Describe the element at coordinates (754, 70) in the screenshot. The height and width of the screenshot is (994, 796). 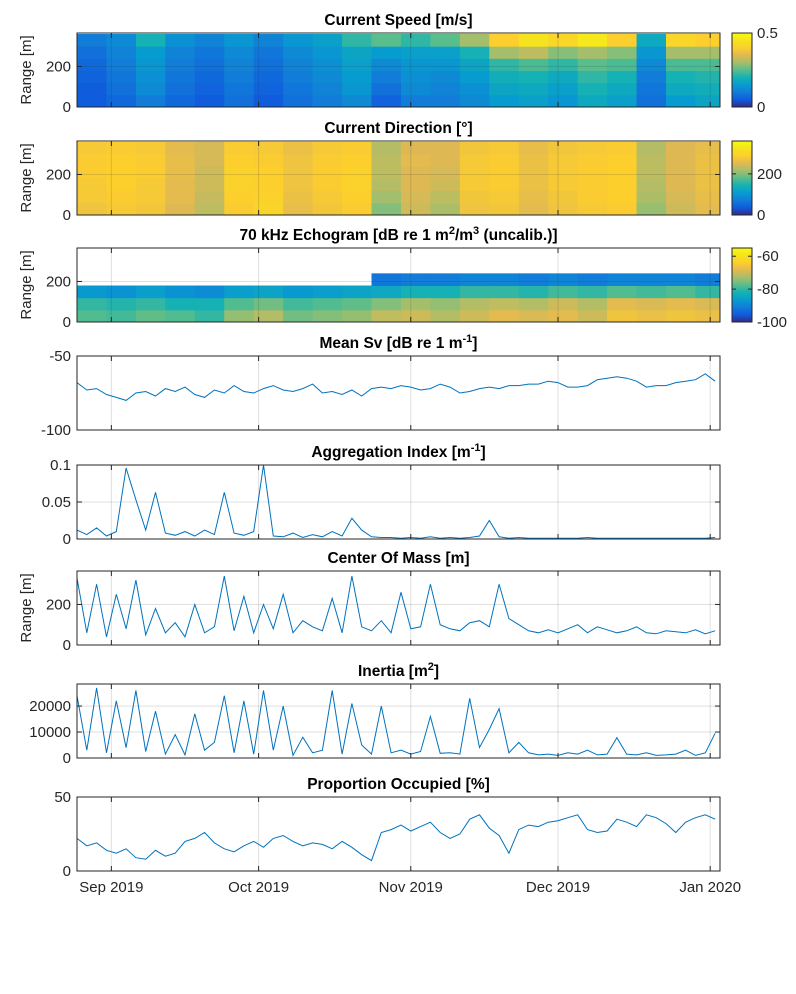
I see `colorbar: 00.5` at that location.